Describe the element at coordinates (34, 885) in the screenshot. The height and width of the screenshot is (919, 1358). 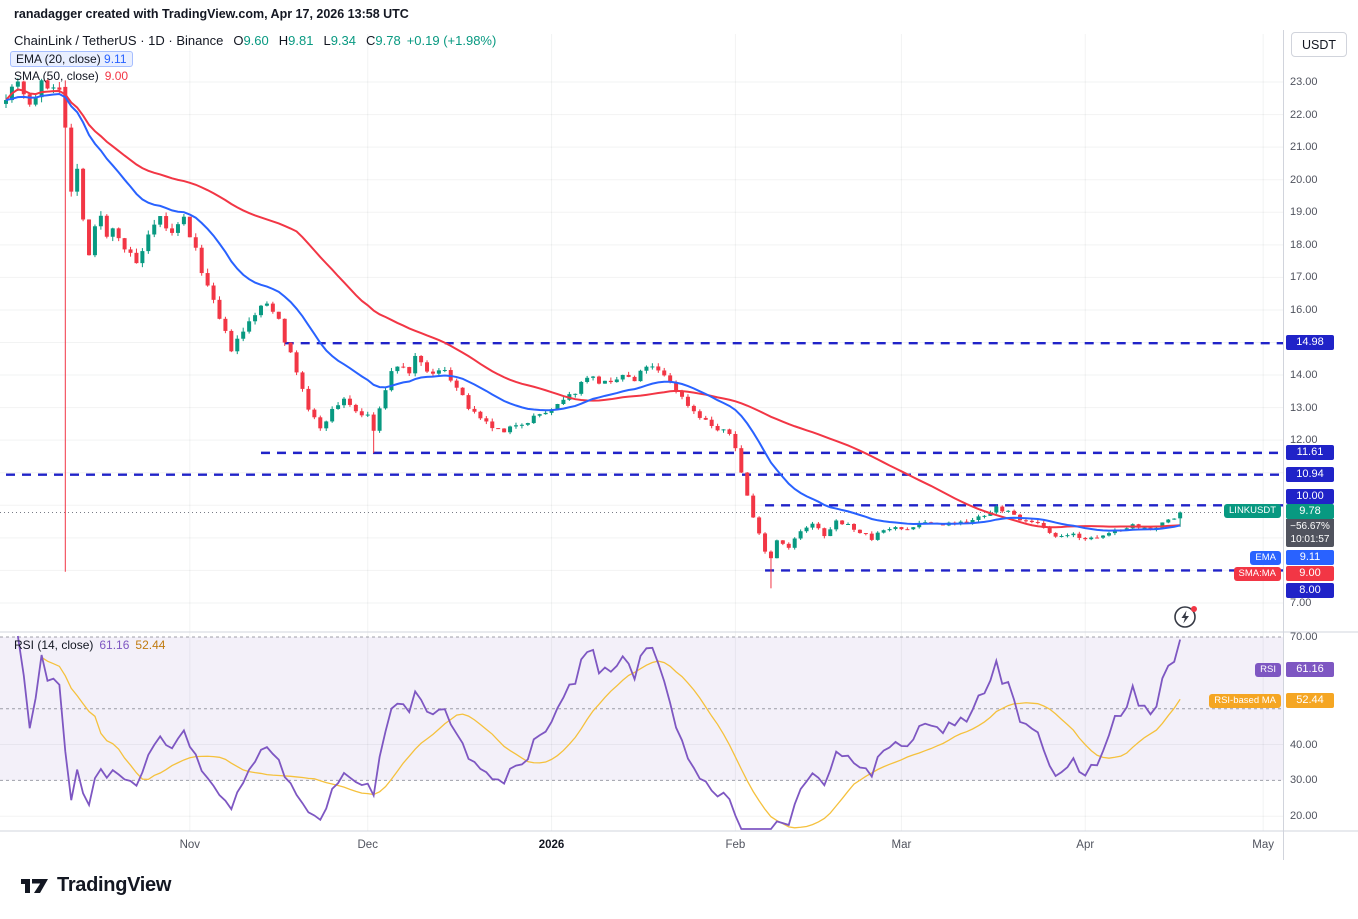
I see `tradingview-logo-icon` at that location.